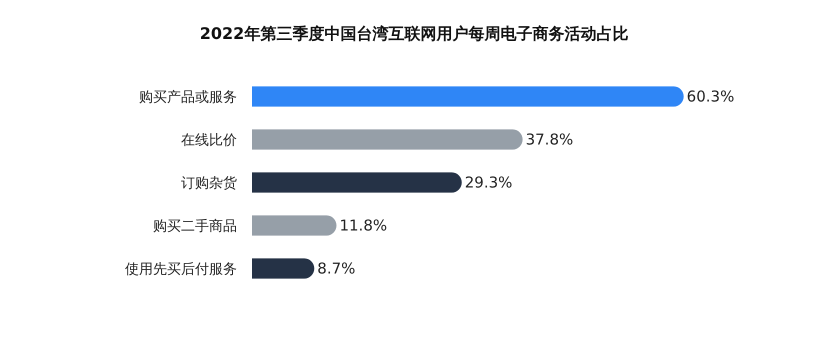 This screenshot has width=828, height=352. Describe the element at coordinates (488, 183) in the screenshot. I see `data-label: 29.3%` at that location.